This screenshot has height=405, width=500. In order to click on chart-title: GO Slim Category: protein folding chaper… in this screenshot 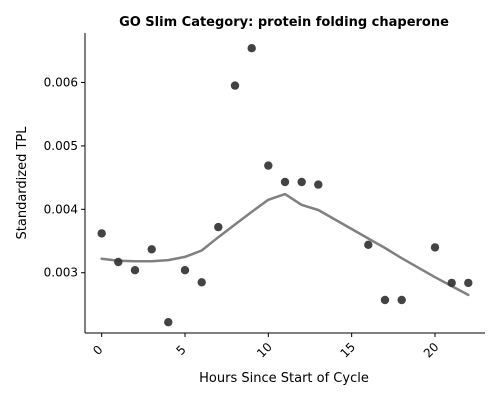, I will do `click(284, 22)`.